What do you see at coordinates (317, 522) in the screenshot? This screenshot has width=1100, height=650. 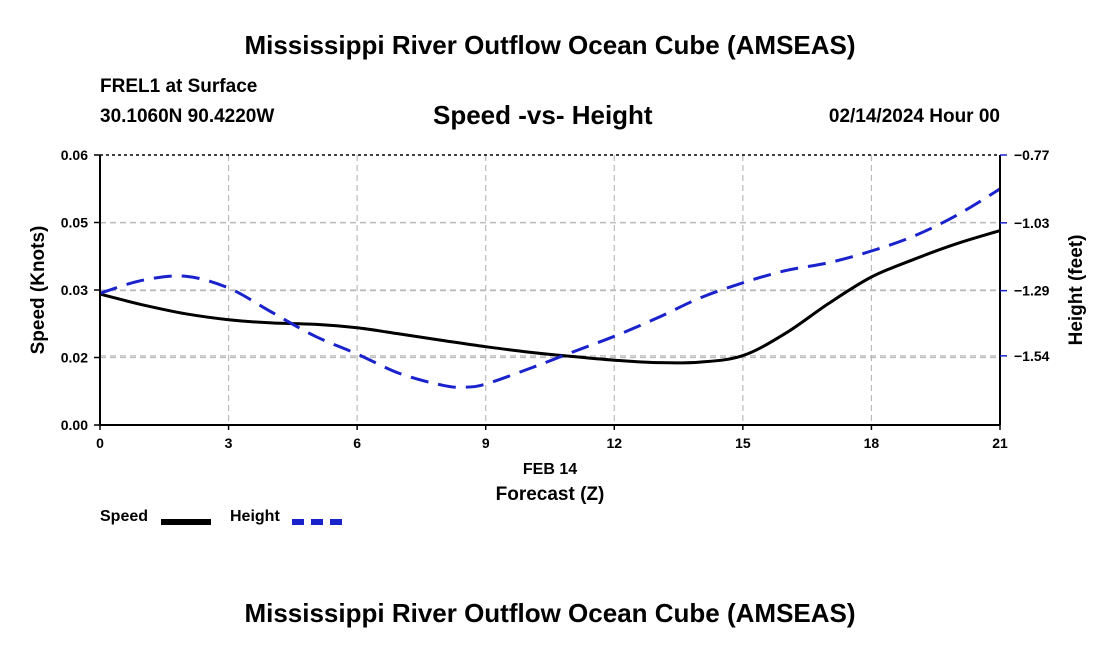 I see `legend-height-swatch` at bounding box center [317, 522].